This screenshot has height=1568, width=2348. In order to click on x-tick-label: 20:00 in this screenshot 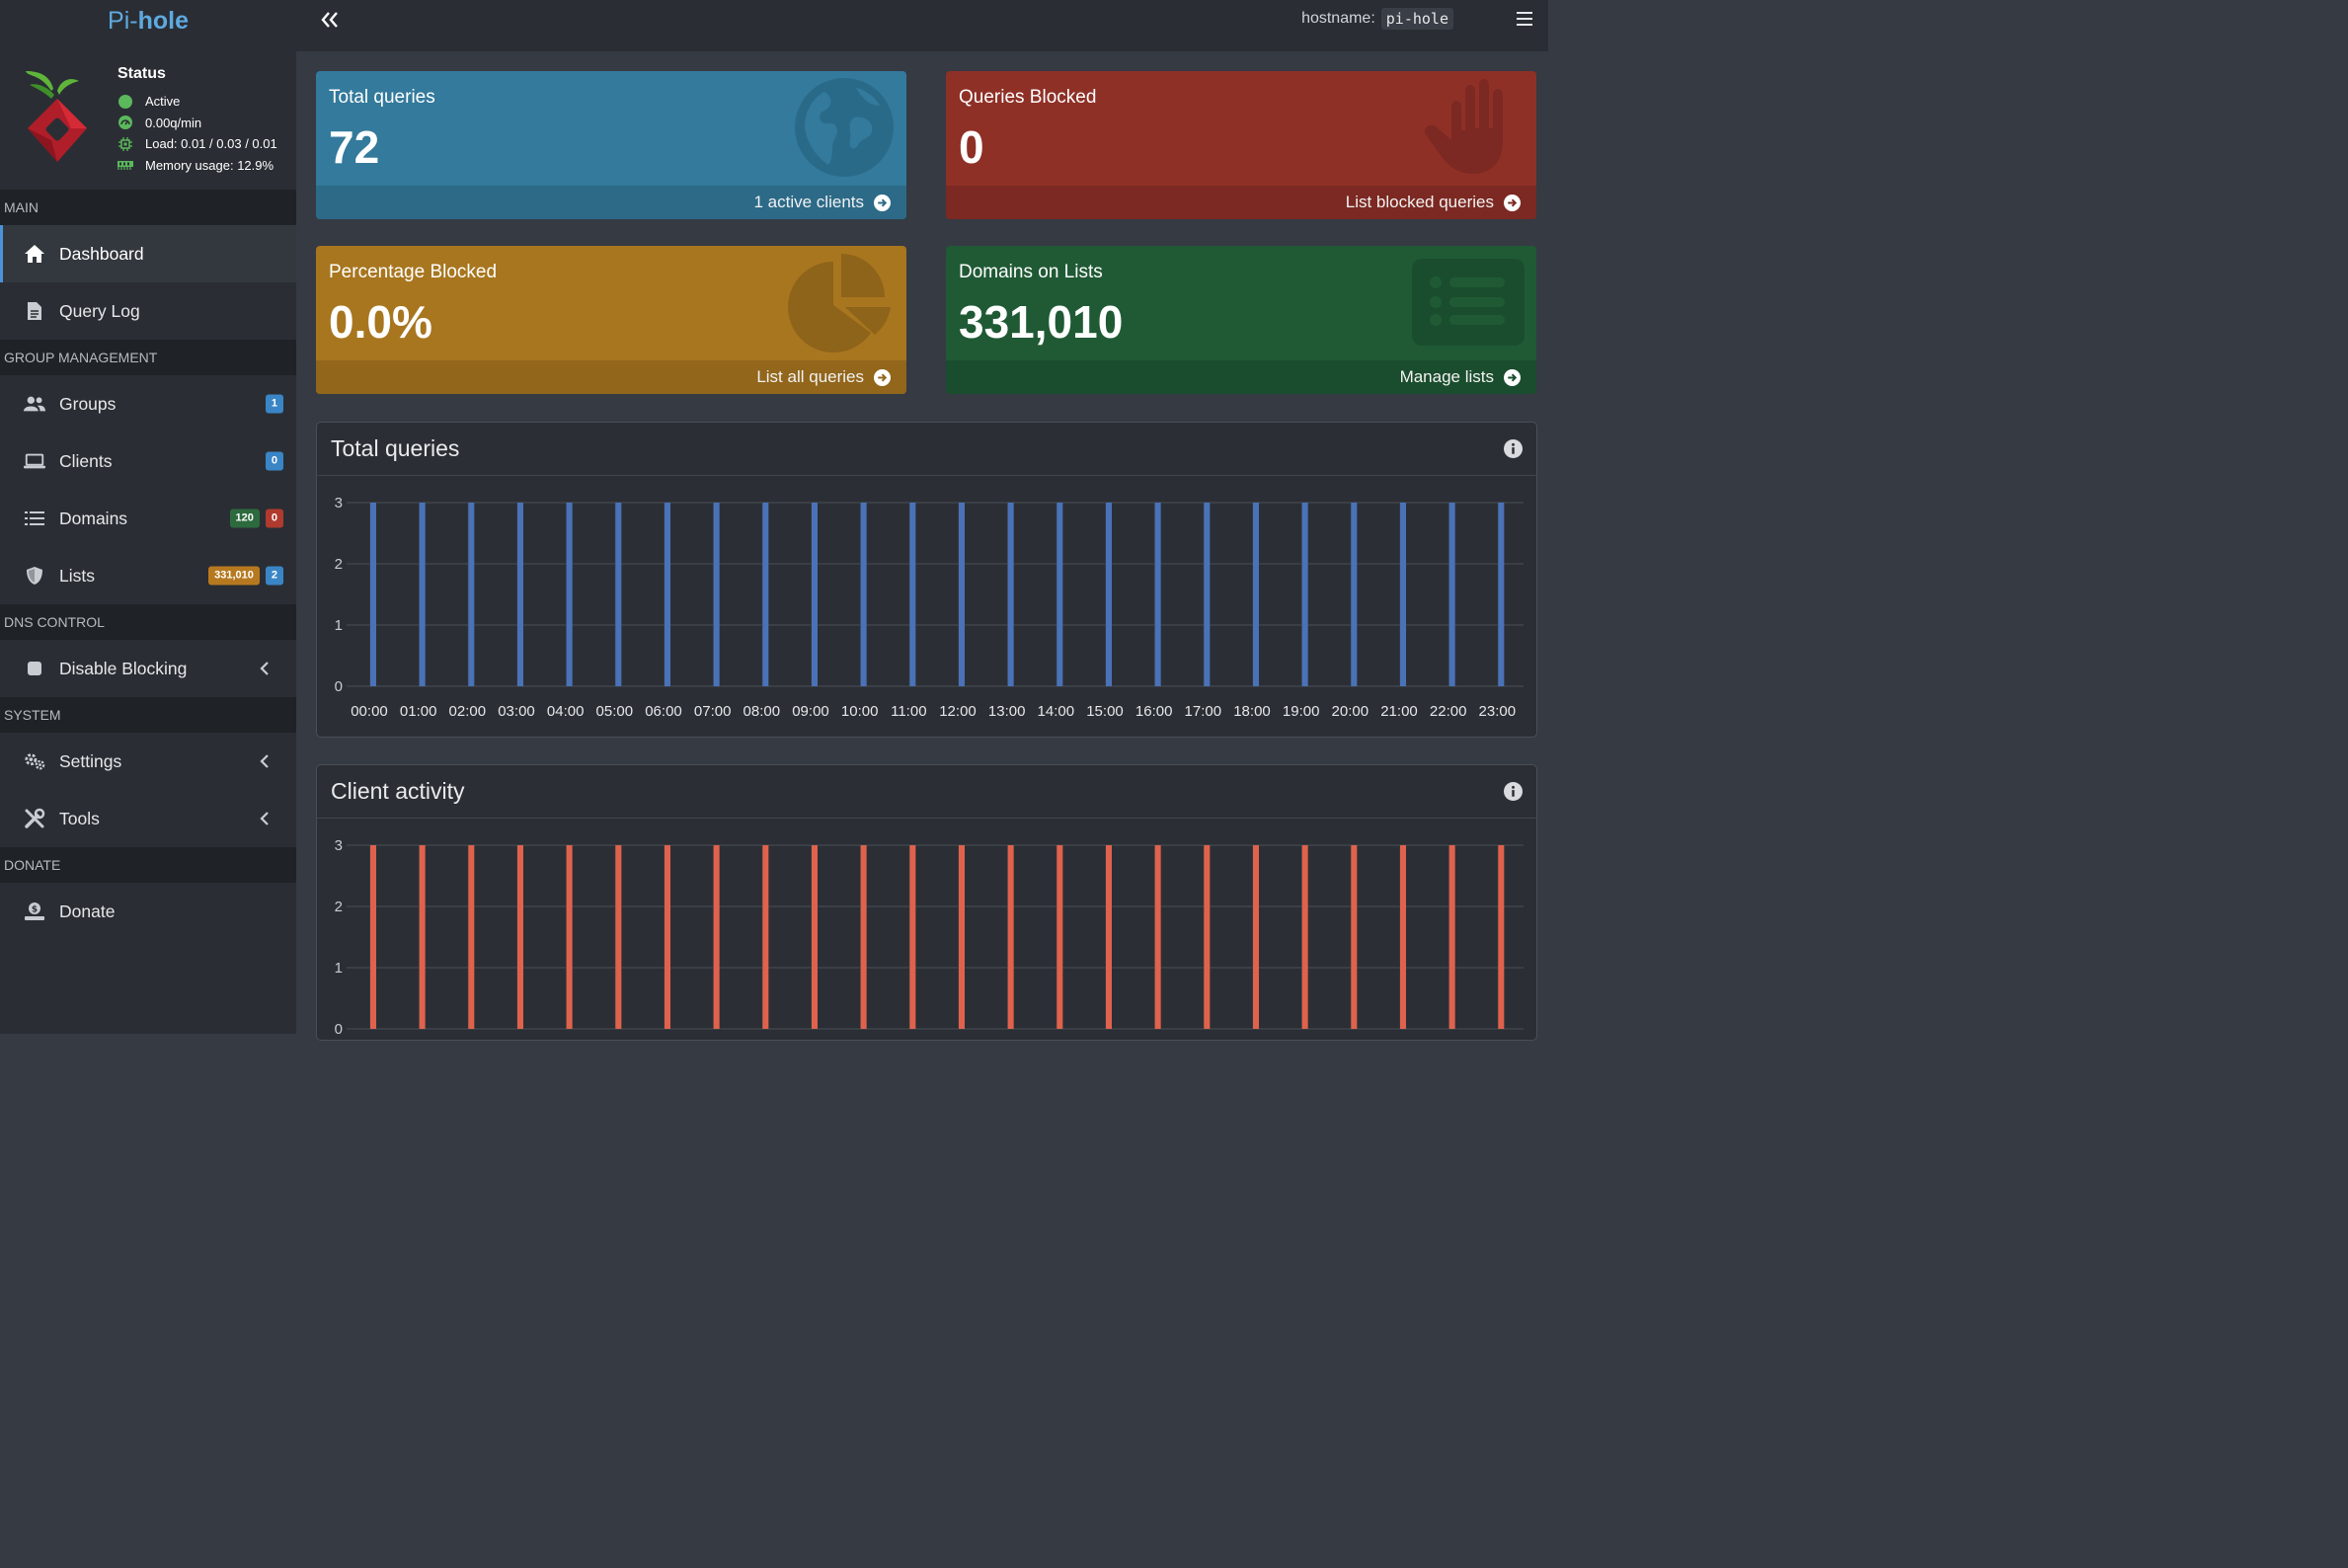, I will do `click(1351, 712)`.